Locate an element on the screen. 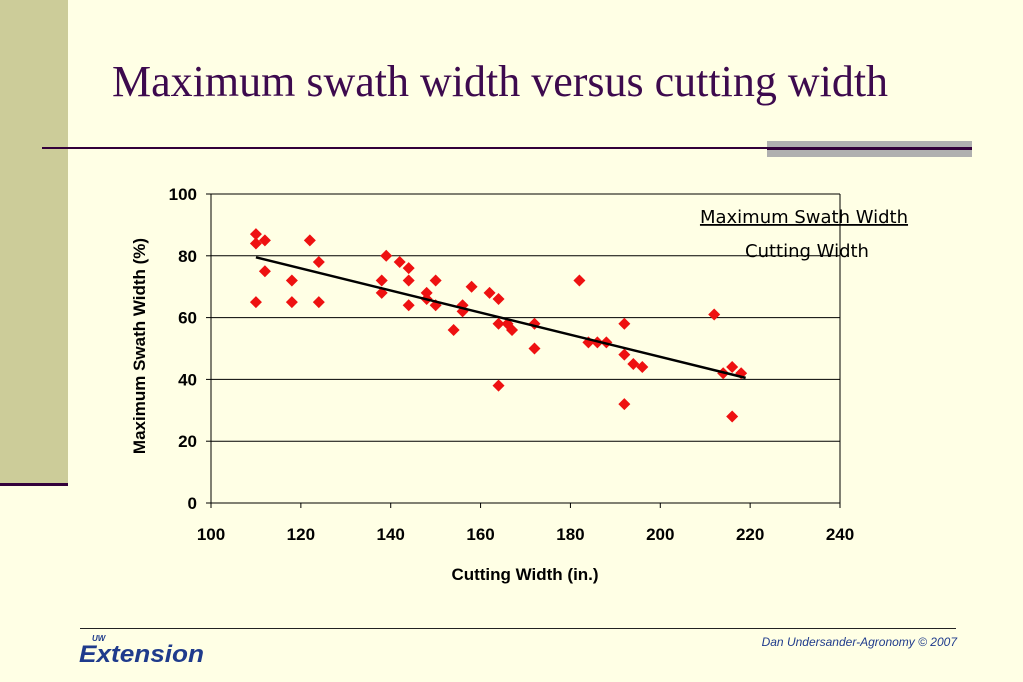 The height and width of the screenshot is (682, 1023). uw-extension-logo: UW Extension is located at coordinates (141, 651).